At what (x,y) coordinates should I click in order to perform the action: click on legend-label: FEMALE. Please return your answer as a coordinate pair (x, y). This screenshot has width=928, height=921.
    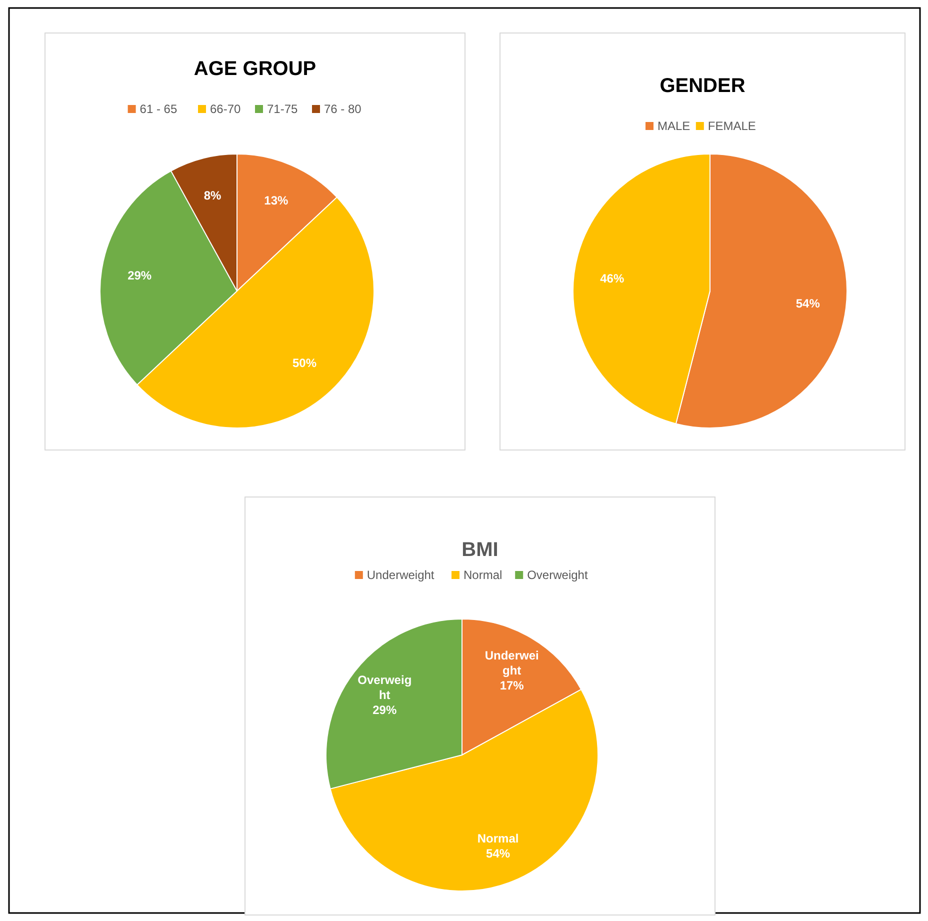
    Looking at the image, I should click on (732, 126).